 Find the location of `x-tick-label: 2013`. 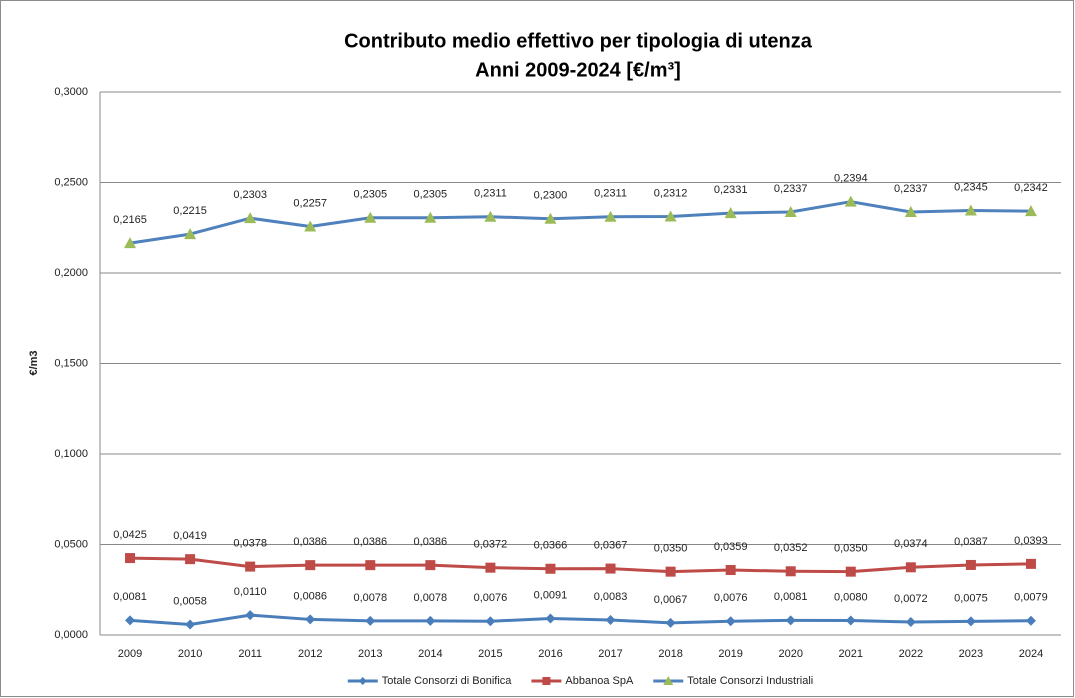

x-tick-label: 2013 is located at coordinates (370, 654).